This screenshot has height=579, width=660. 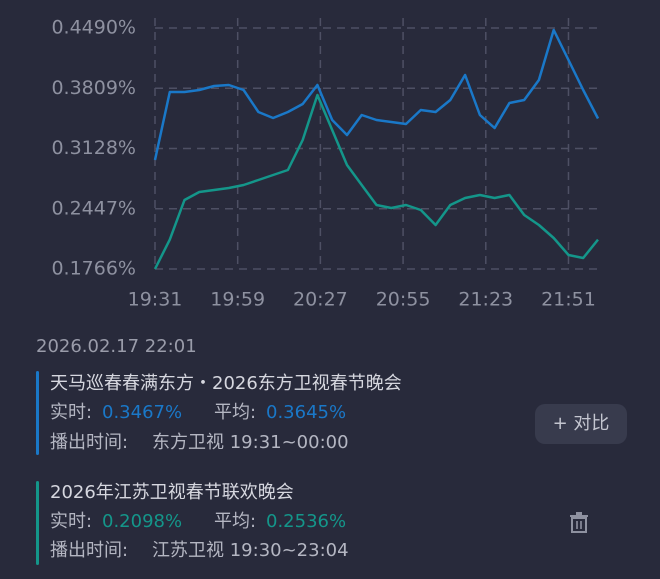 I want to click on y-tick-label: 0.1766%, so click(x=93, y=269).